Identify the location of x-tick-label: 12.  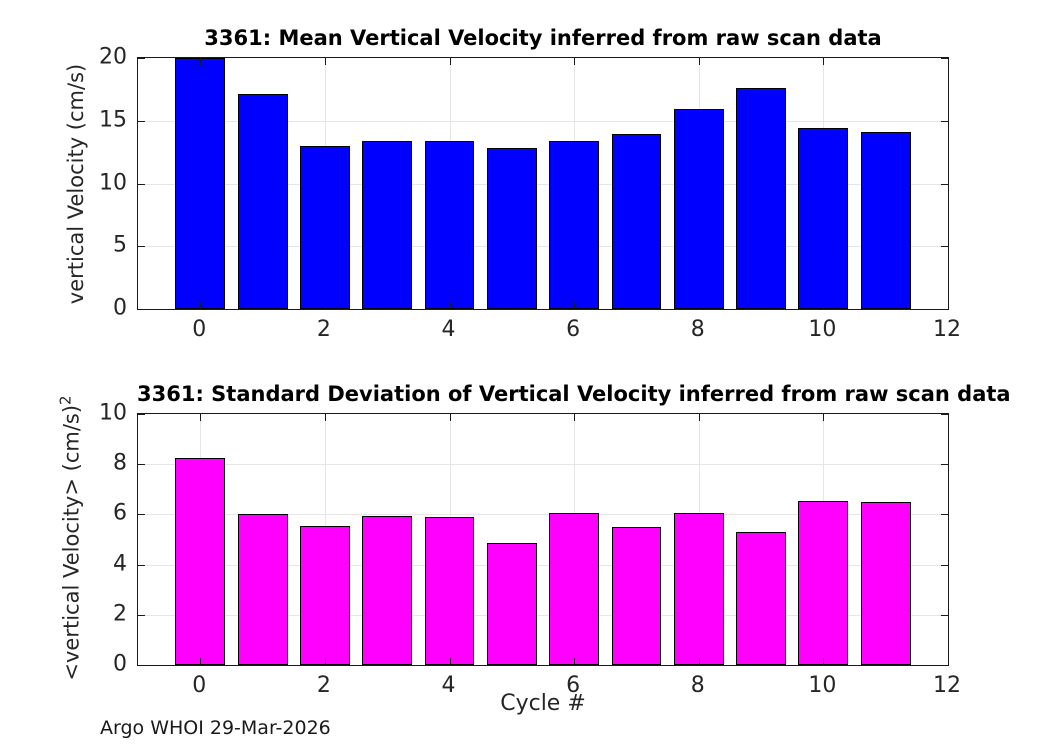
(947, 329).